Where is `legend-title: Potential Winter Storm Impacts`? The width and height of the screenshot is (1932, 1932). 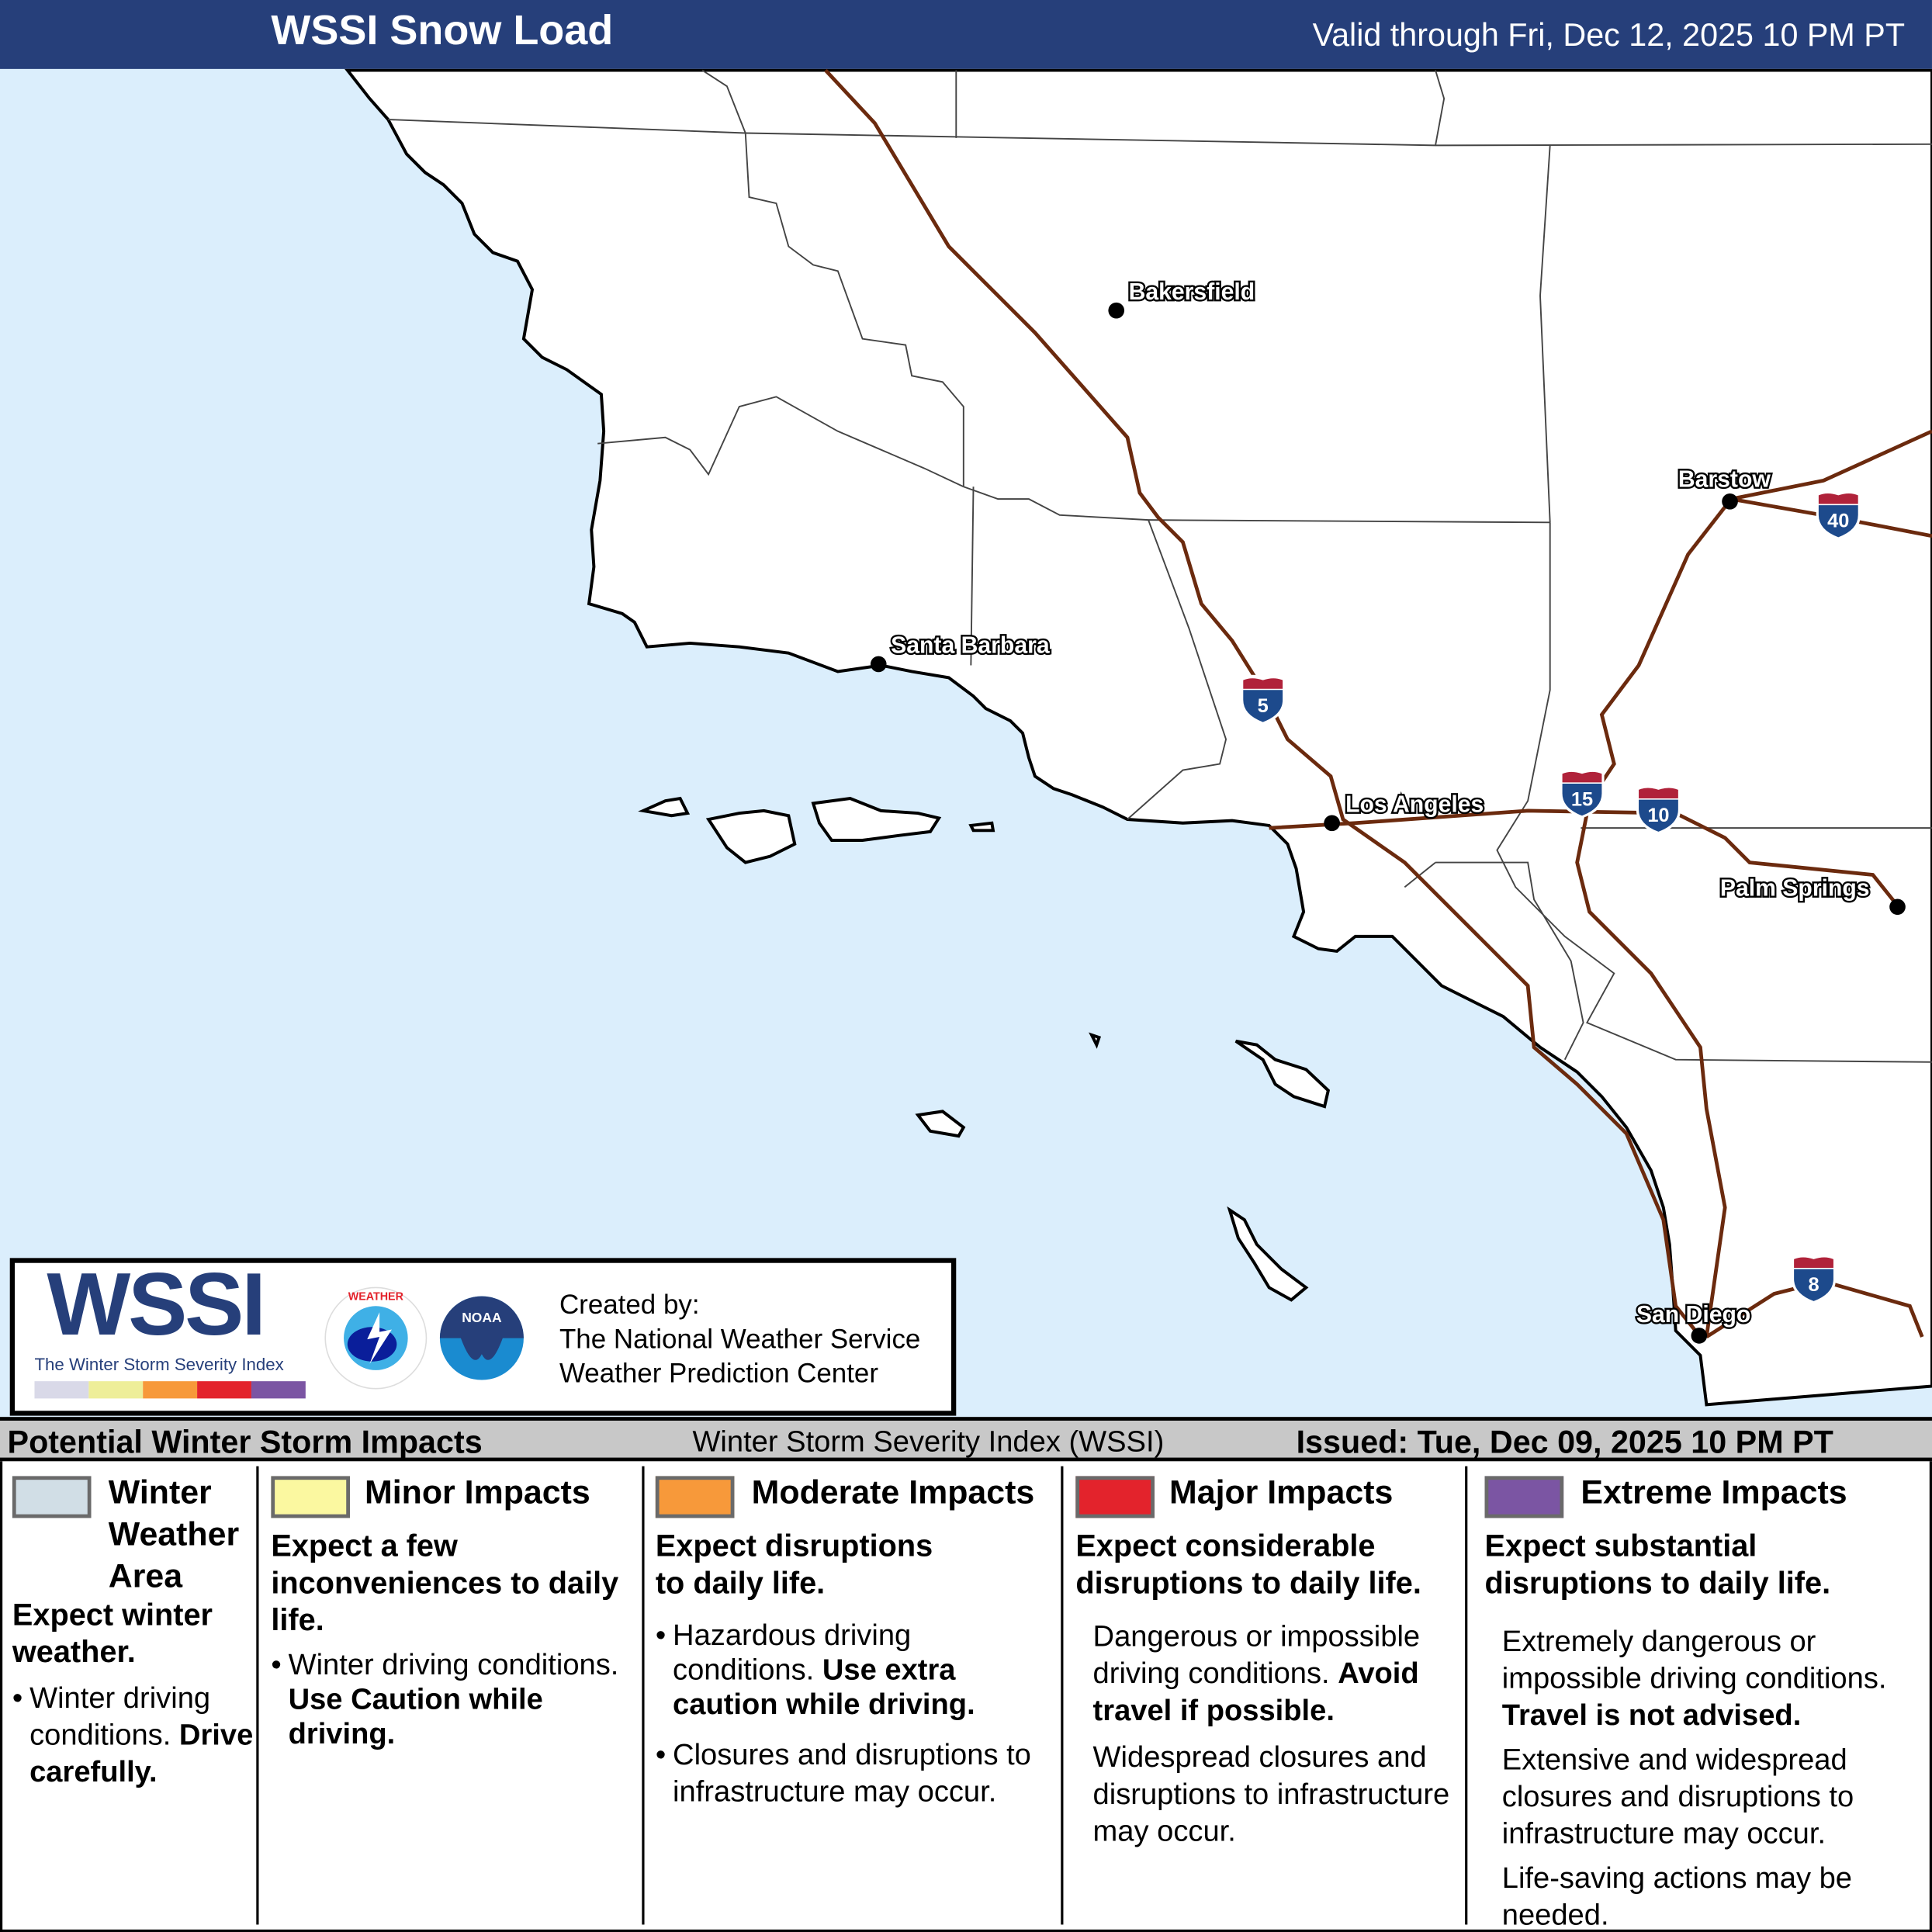
legend-title: Potential Winter Storm Impacts is located at coordinates (245, 1441).